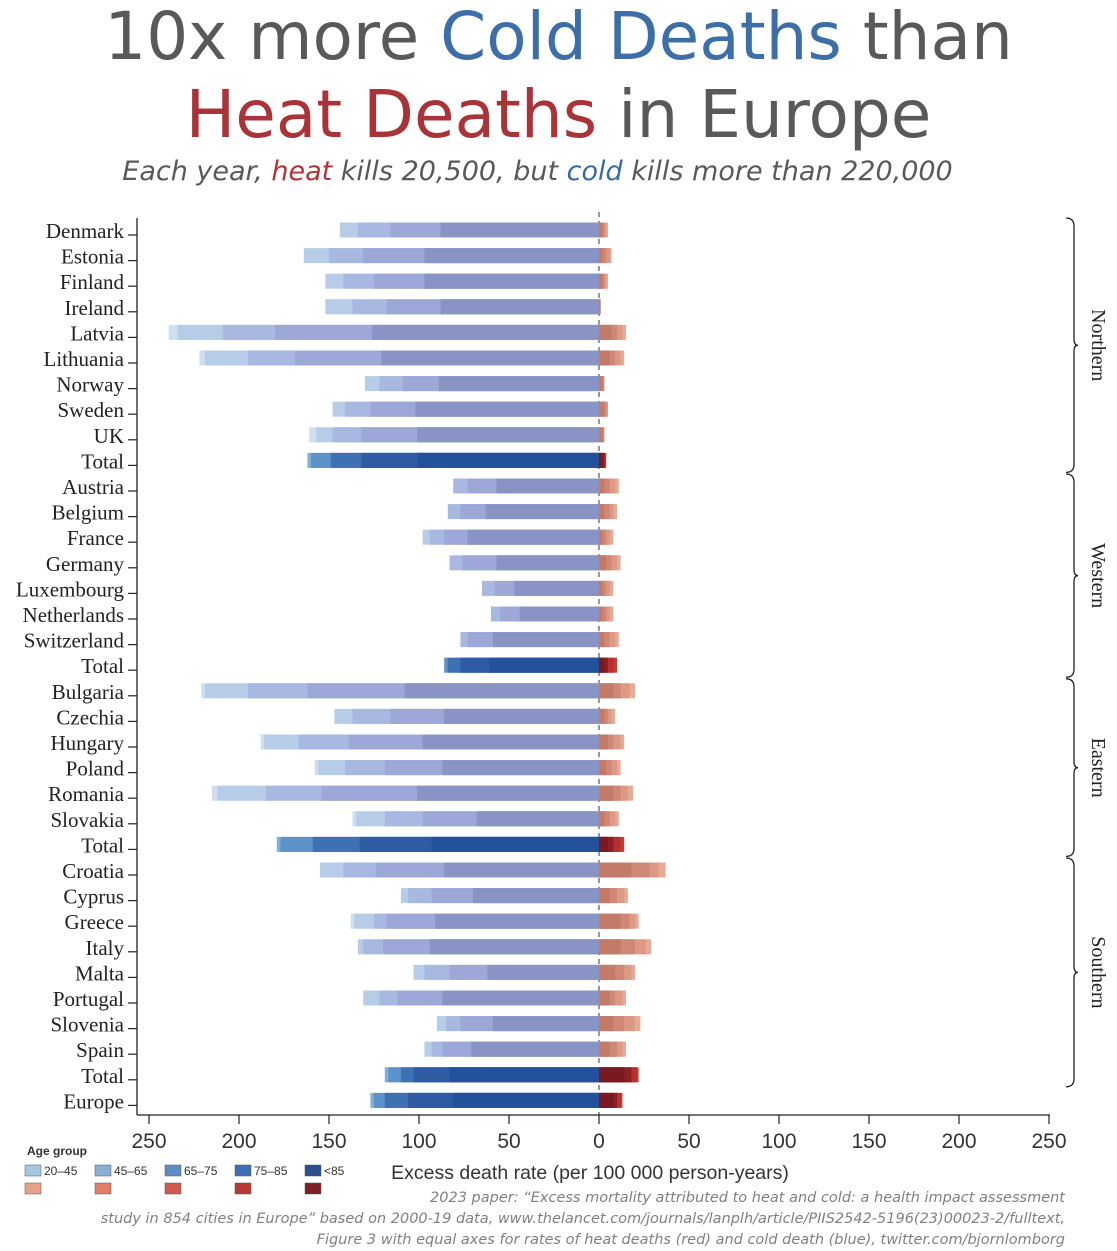  What do you see at coordinates (1098, 972) in the screenshot?
I see `region-label: Southern` at bounding box center [1098, 972].